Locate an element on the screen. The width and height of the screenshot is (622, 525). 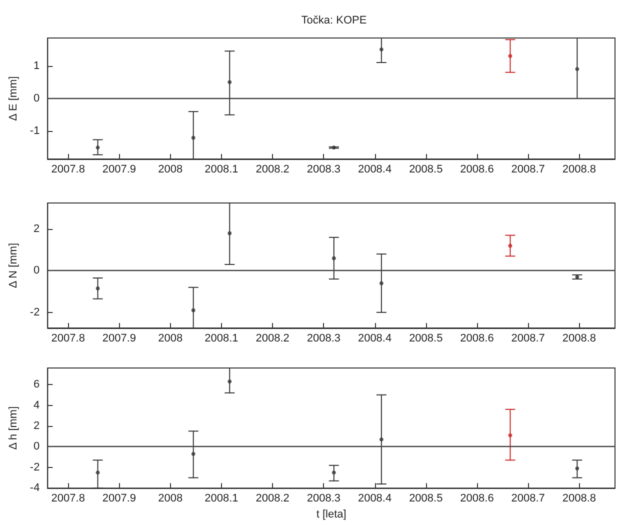
y-tick-label: -4 is located at coordinates (35, 488).